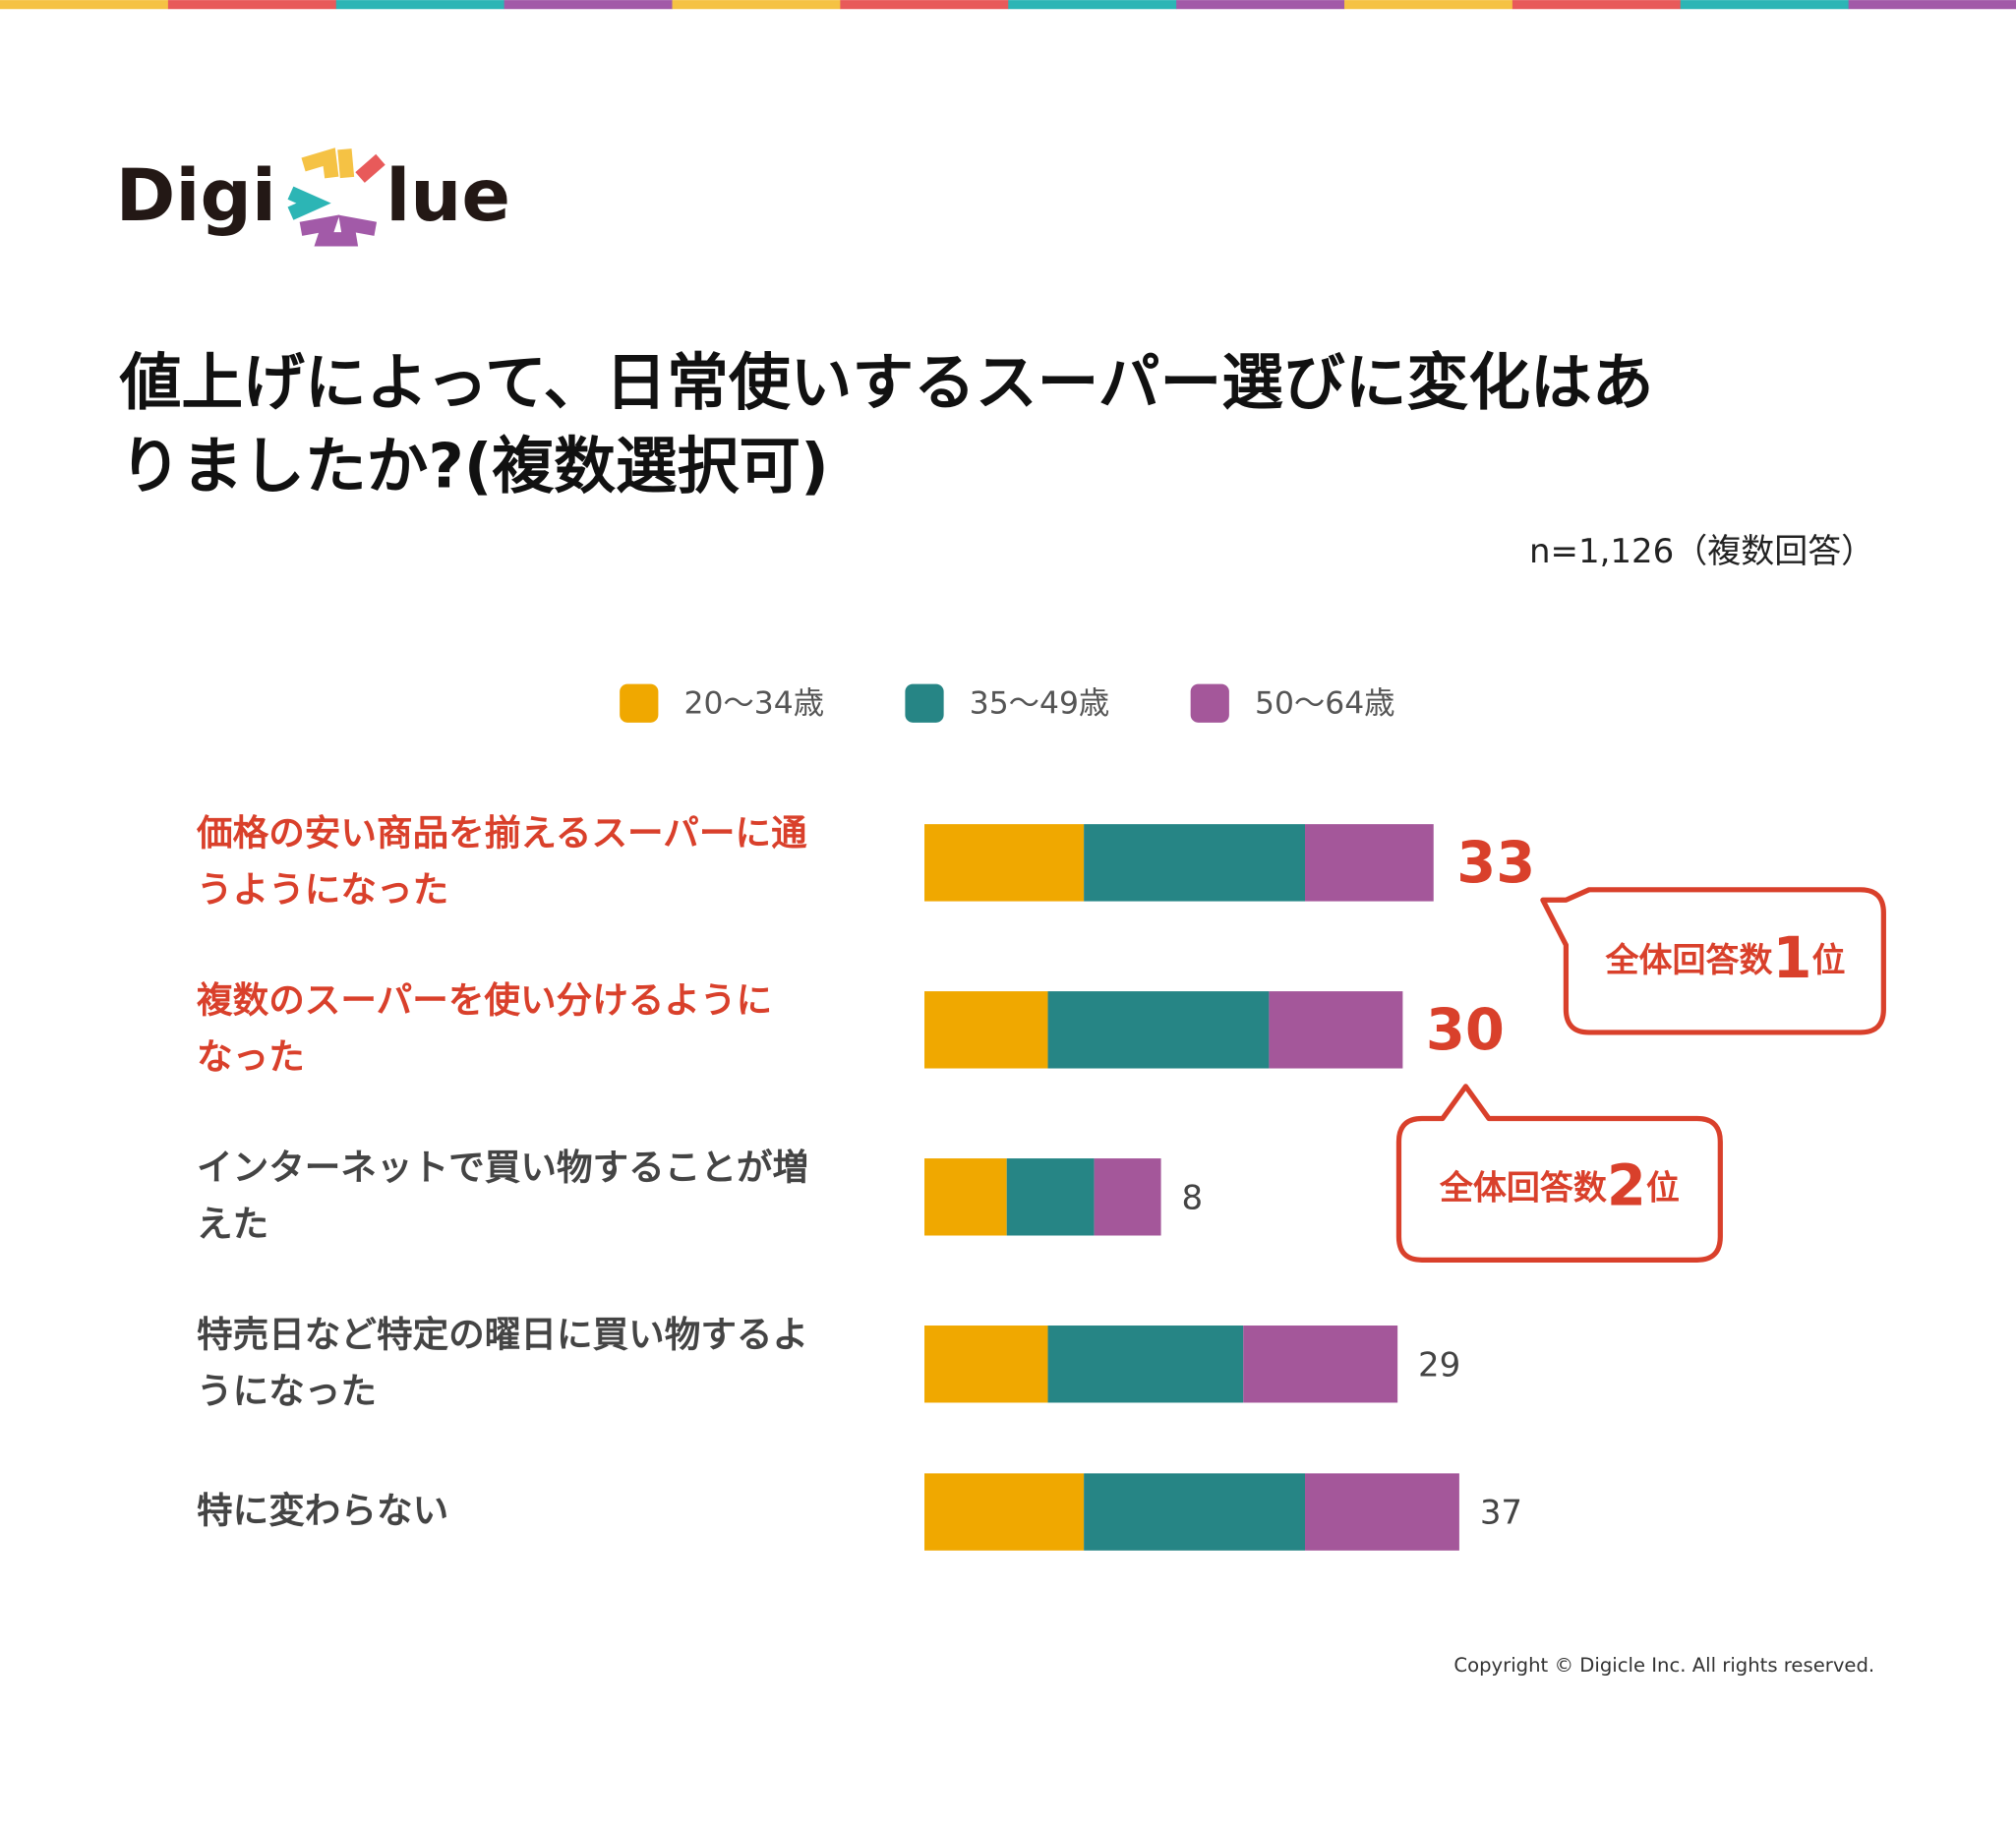  Describe the element at coordinates (336, 197) in the screenshot. I see `logo-icon` at that location.